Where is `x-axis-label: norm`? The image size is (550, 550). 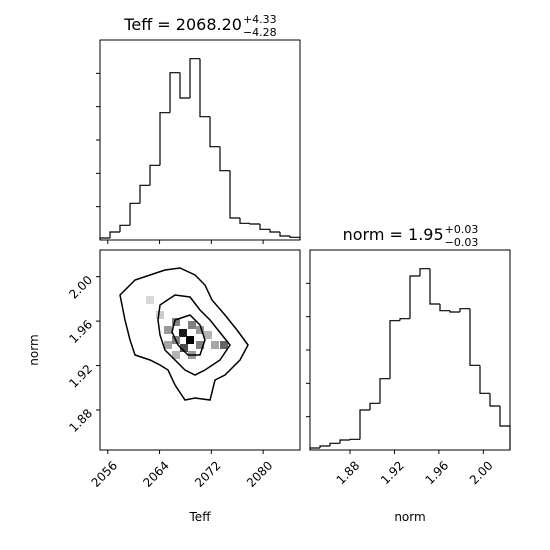
x-axis-label: norm is located at coordinates (409, 517).